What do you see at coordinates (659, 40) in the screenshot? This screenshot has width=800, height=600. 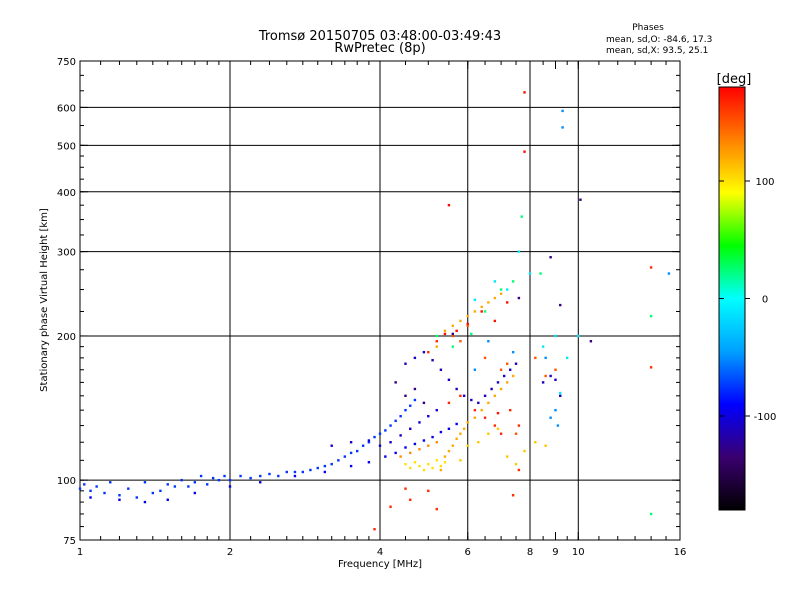 I see `phase-stats-o: mean, sd,O: -84.6, 17.3` at bounding box center [659, 40].